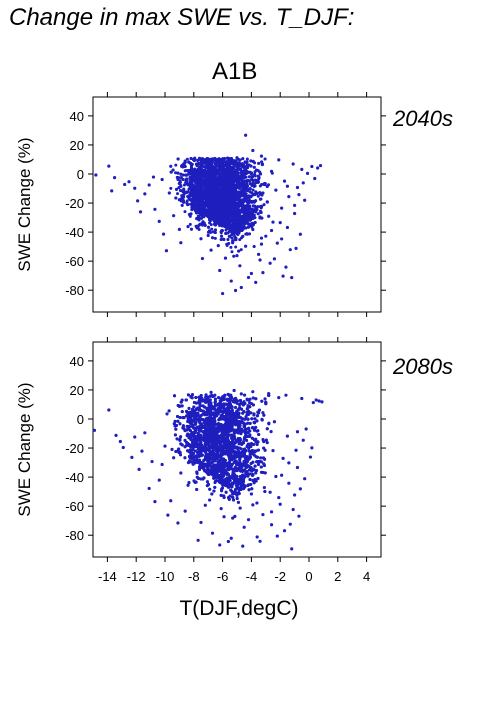 The width and height of the screenshot is (501, 709). I want to click on y-tick-label: -80, so click(74, 290).